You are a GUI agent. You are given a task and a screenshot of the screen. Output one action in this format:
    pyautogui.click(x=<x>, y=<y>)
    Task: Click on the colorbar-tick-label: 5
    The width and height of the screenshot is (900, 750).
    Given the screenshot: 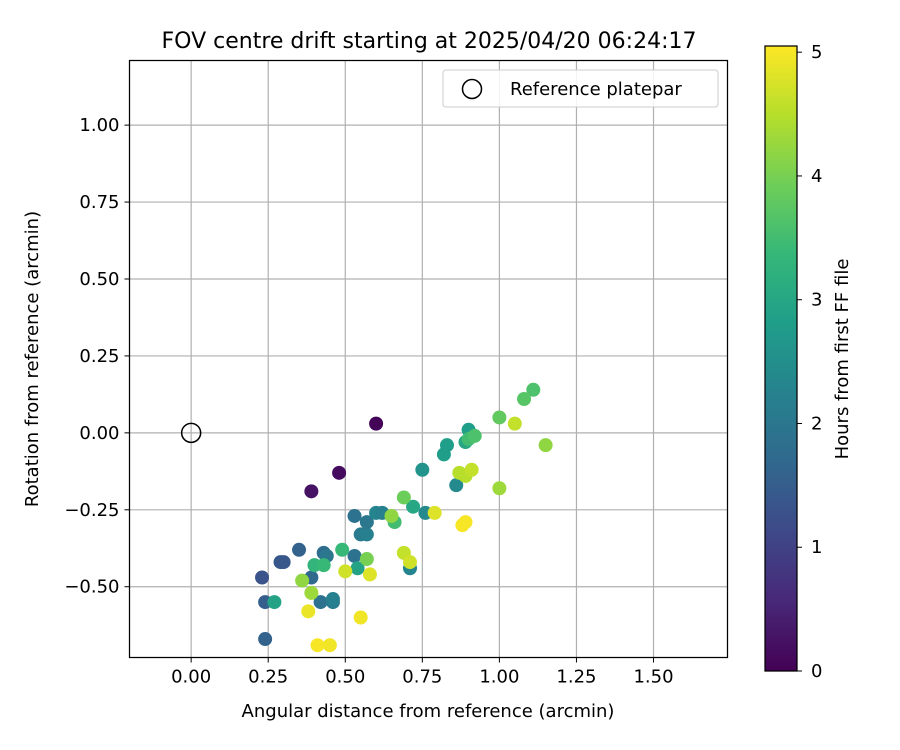 What is the action you would take?
    pyautogui.click(x=816, y=52)
    